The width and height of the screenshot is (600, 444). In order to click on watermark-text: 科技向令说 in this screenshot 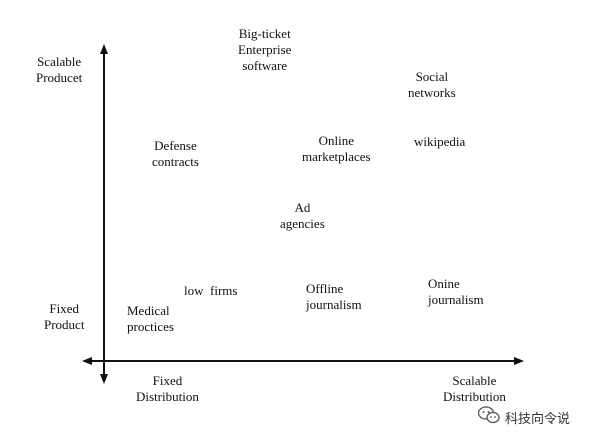, I will do `click(538, 419)`.